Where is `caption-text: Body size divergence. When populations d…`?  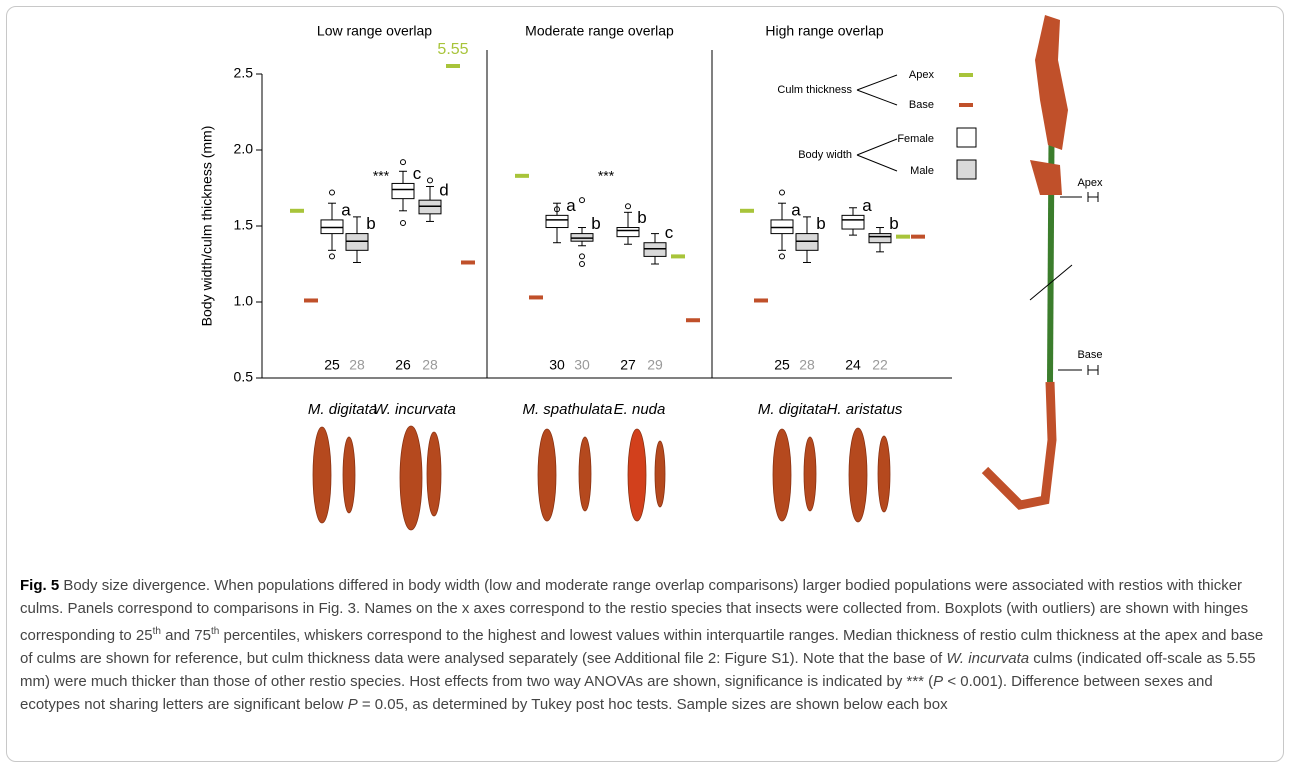 caption-text: Body size divergence. When populations d… is located at coordinates (634, 610).